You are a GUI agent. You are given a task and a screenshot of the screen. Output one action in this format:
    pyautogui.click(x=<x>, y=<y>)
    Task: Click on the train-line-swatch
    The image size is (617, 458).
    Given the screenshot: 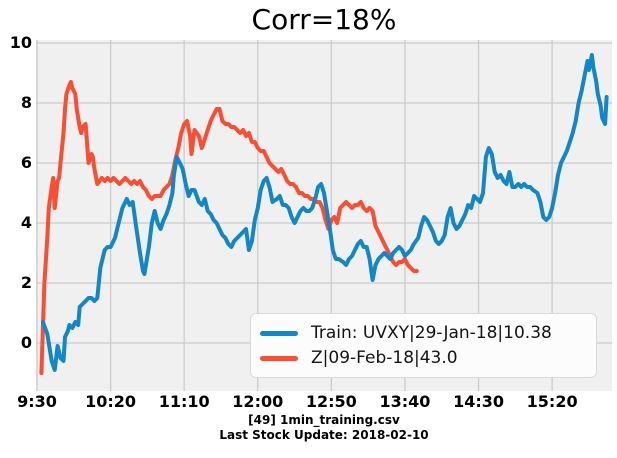 What is the action you would take?
    pyautogui.click(x=279, y=333)
    